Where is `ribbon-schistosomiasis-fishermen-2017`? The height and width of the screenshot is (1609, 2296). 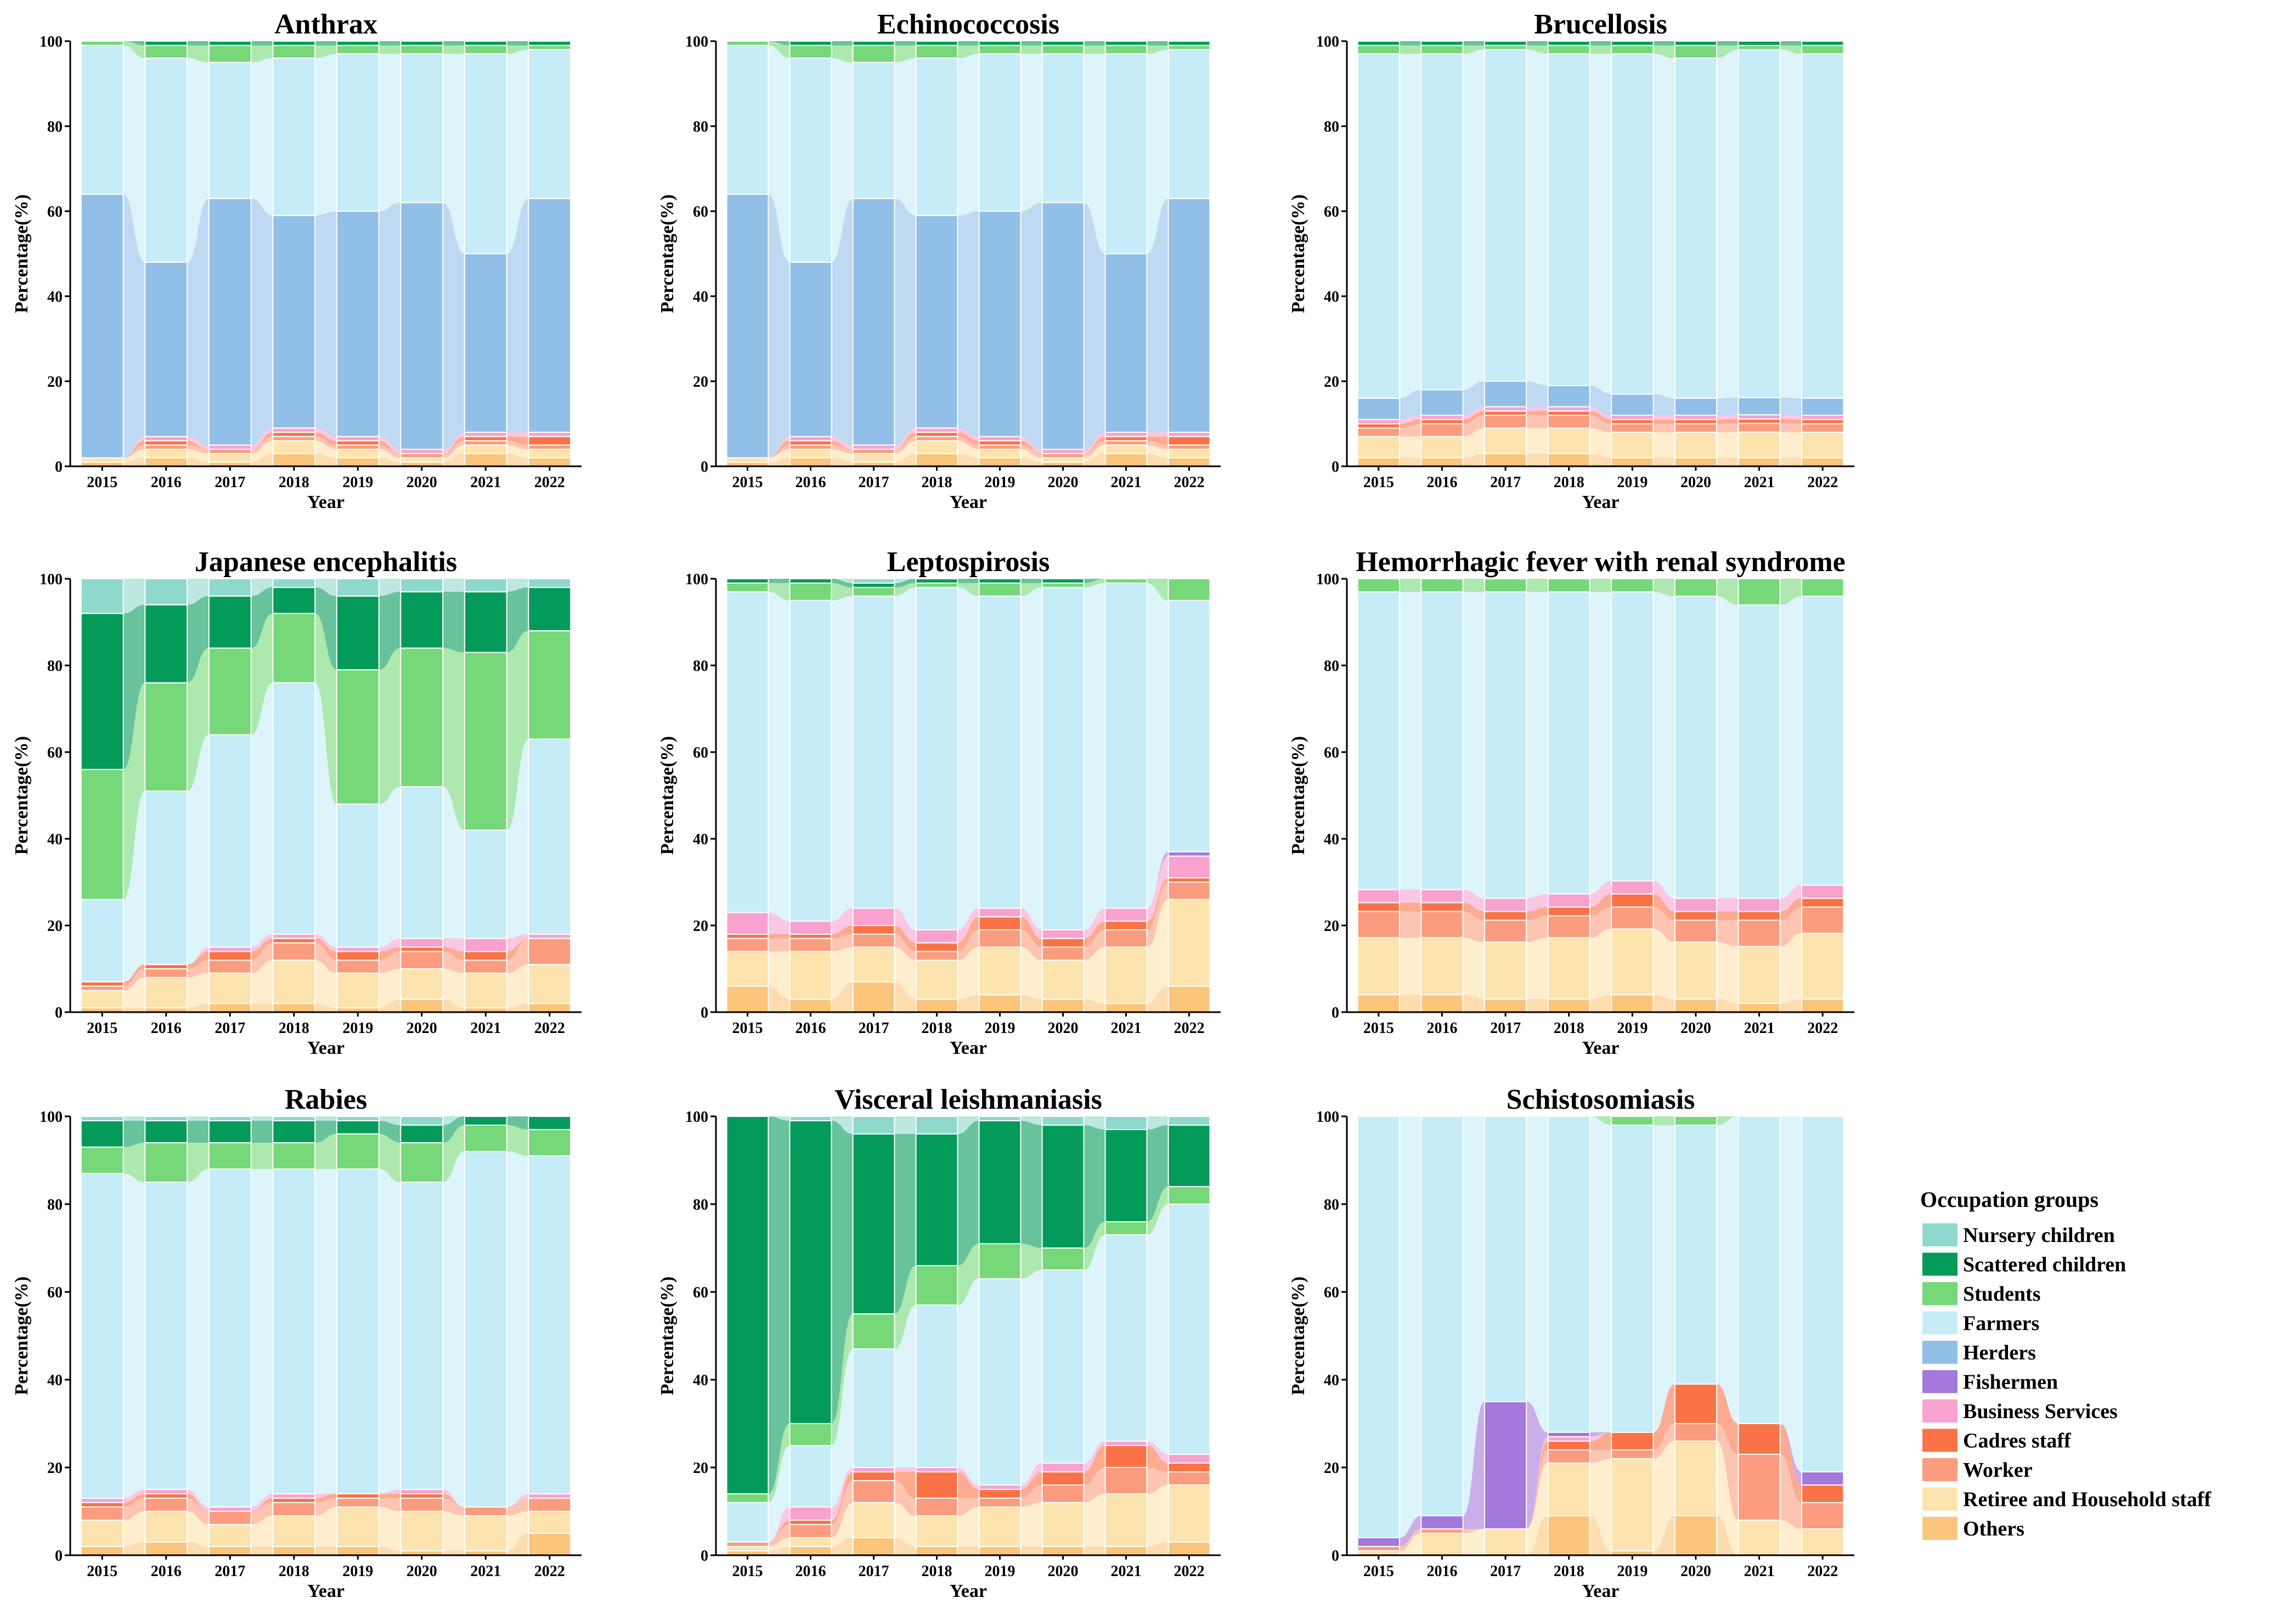 ribbon-schistosomiasis-fishermen-2017 is located at coordinates (1537, 1466).